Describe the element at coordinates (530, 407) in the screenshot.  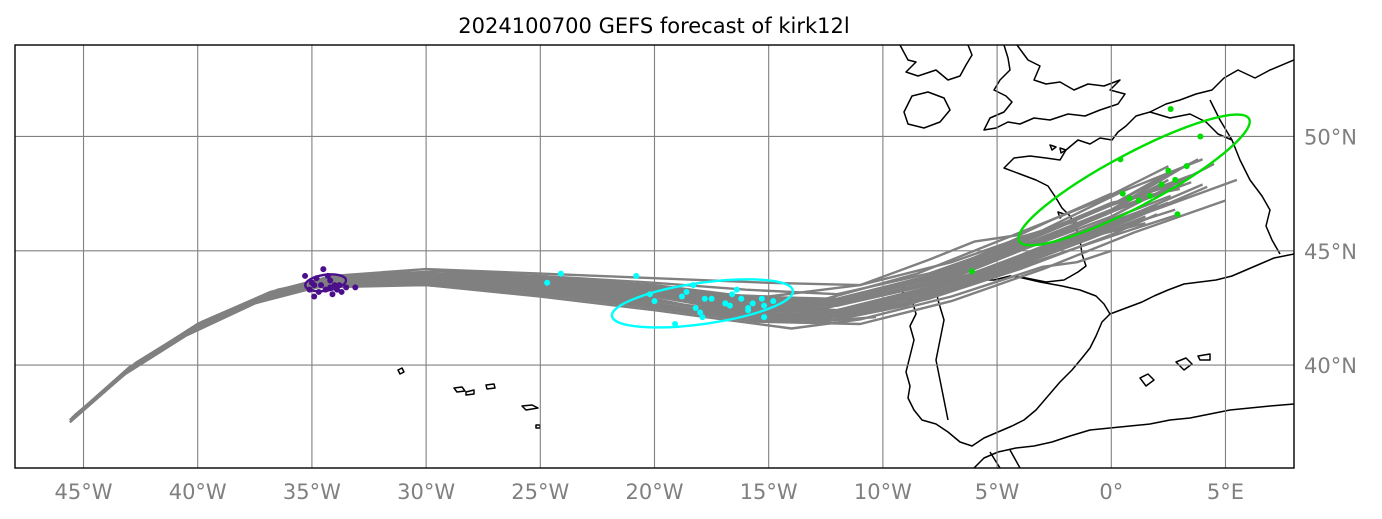
I see `coast-azores-sao-miguel` at that location.